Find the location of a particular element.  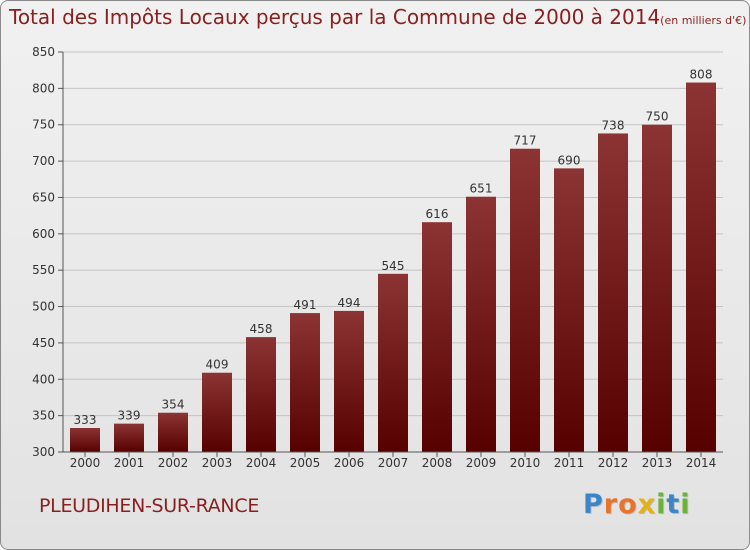

bar-value-label: 750 is located at coordinates (657, 117).